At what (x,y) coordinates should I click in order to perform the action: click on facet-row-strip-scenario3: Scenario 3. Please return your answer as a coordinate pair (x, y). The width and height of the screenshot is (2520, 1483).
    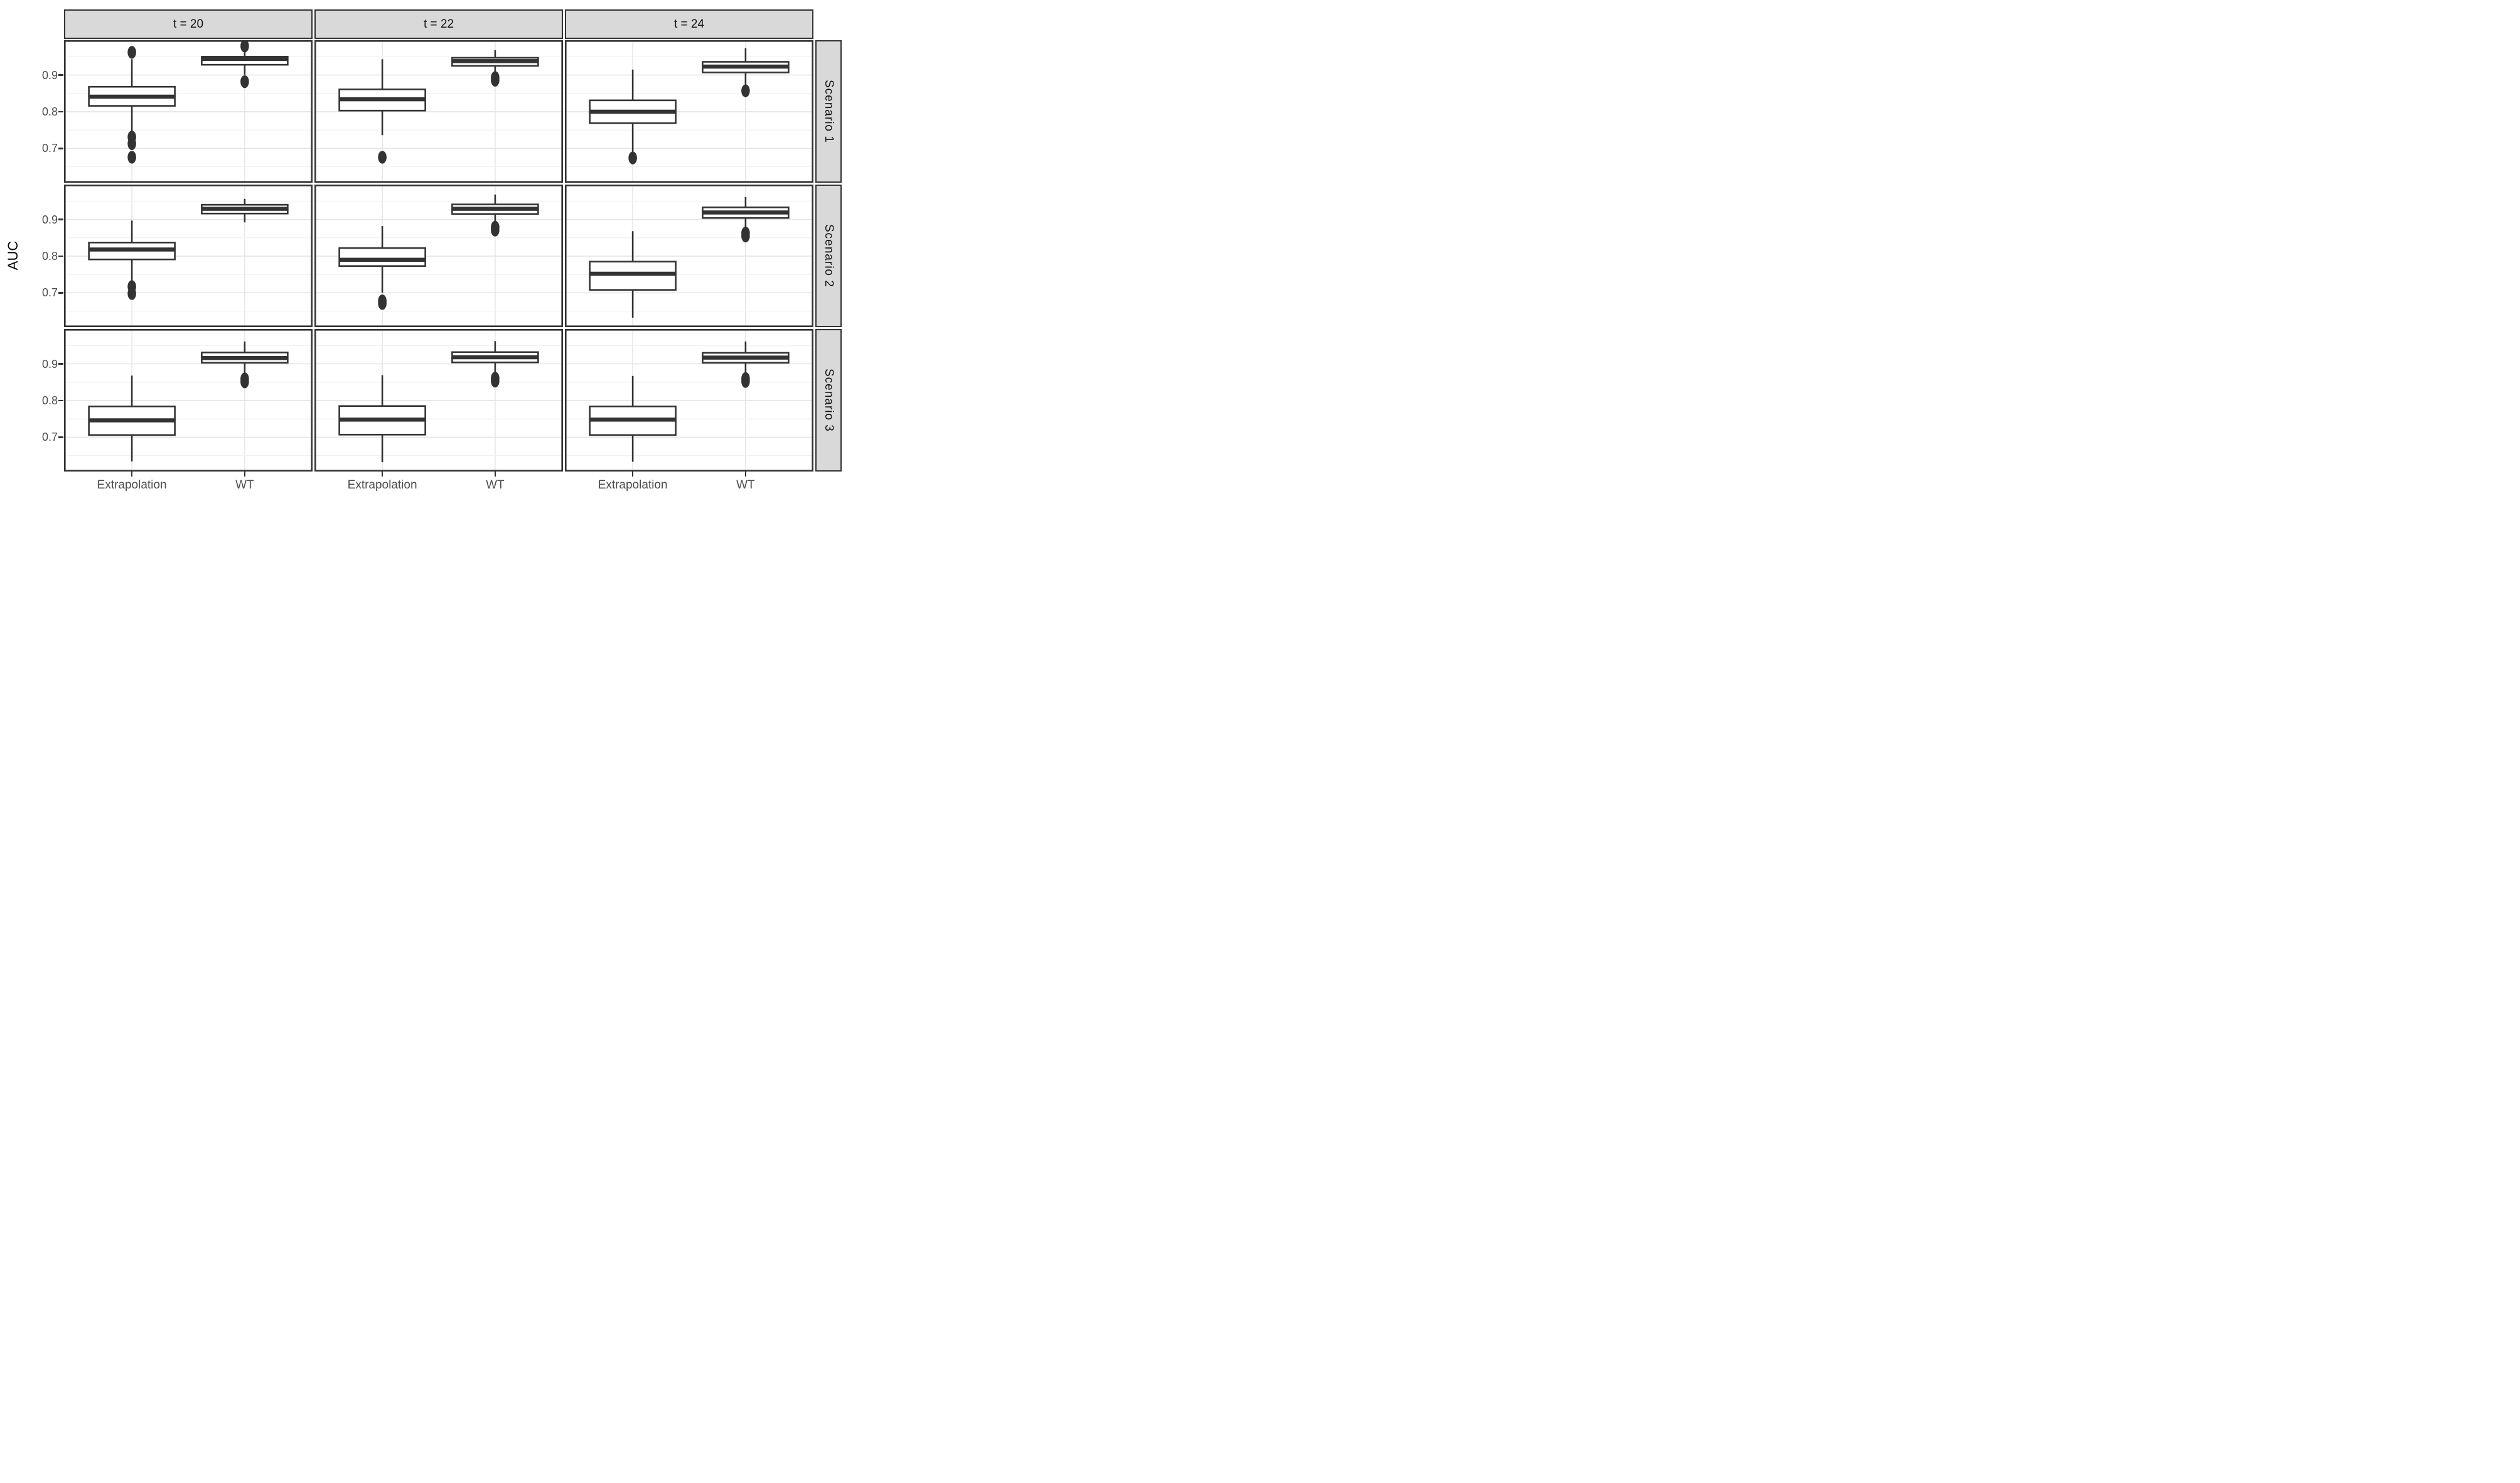
    Looking at the image, I should click on (828, 401).